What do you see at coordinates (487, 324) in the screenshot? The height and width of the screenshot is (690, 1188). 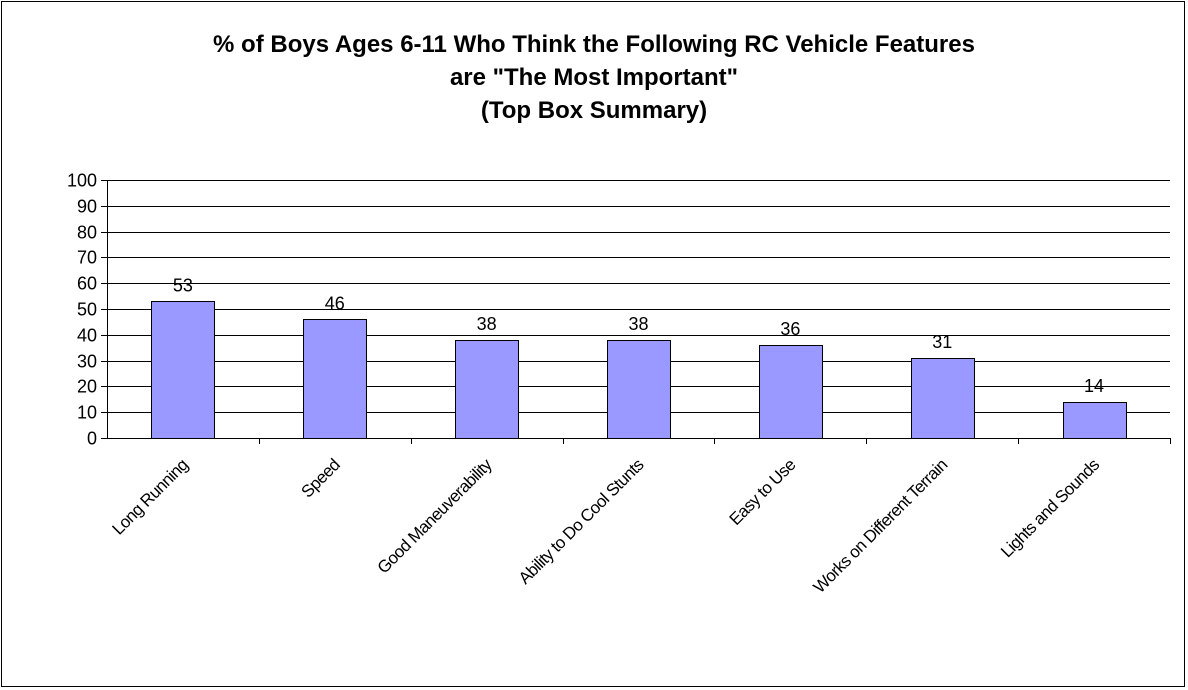 I see `data-label-3: 38` at bounding box center [487, 324].